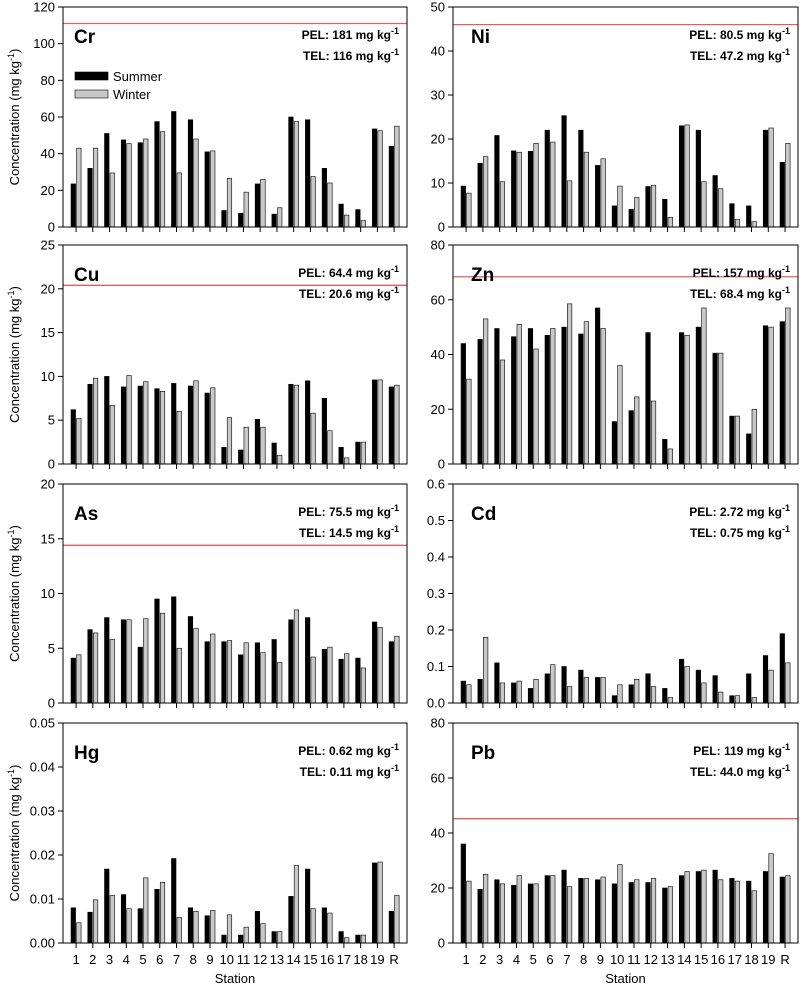  I want to click on tel-label: TEL: 0.11 mg kg-1, so click(349, 771).